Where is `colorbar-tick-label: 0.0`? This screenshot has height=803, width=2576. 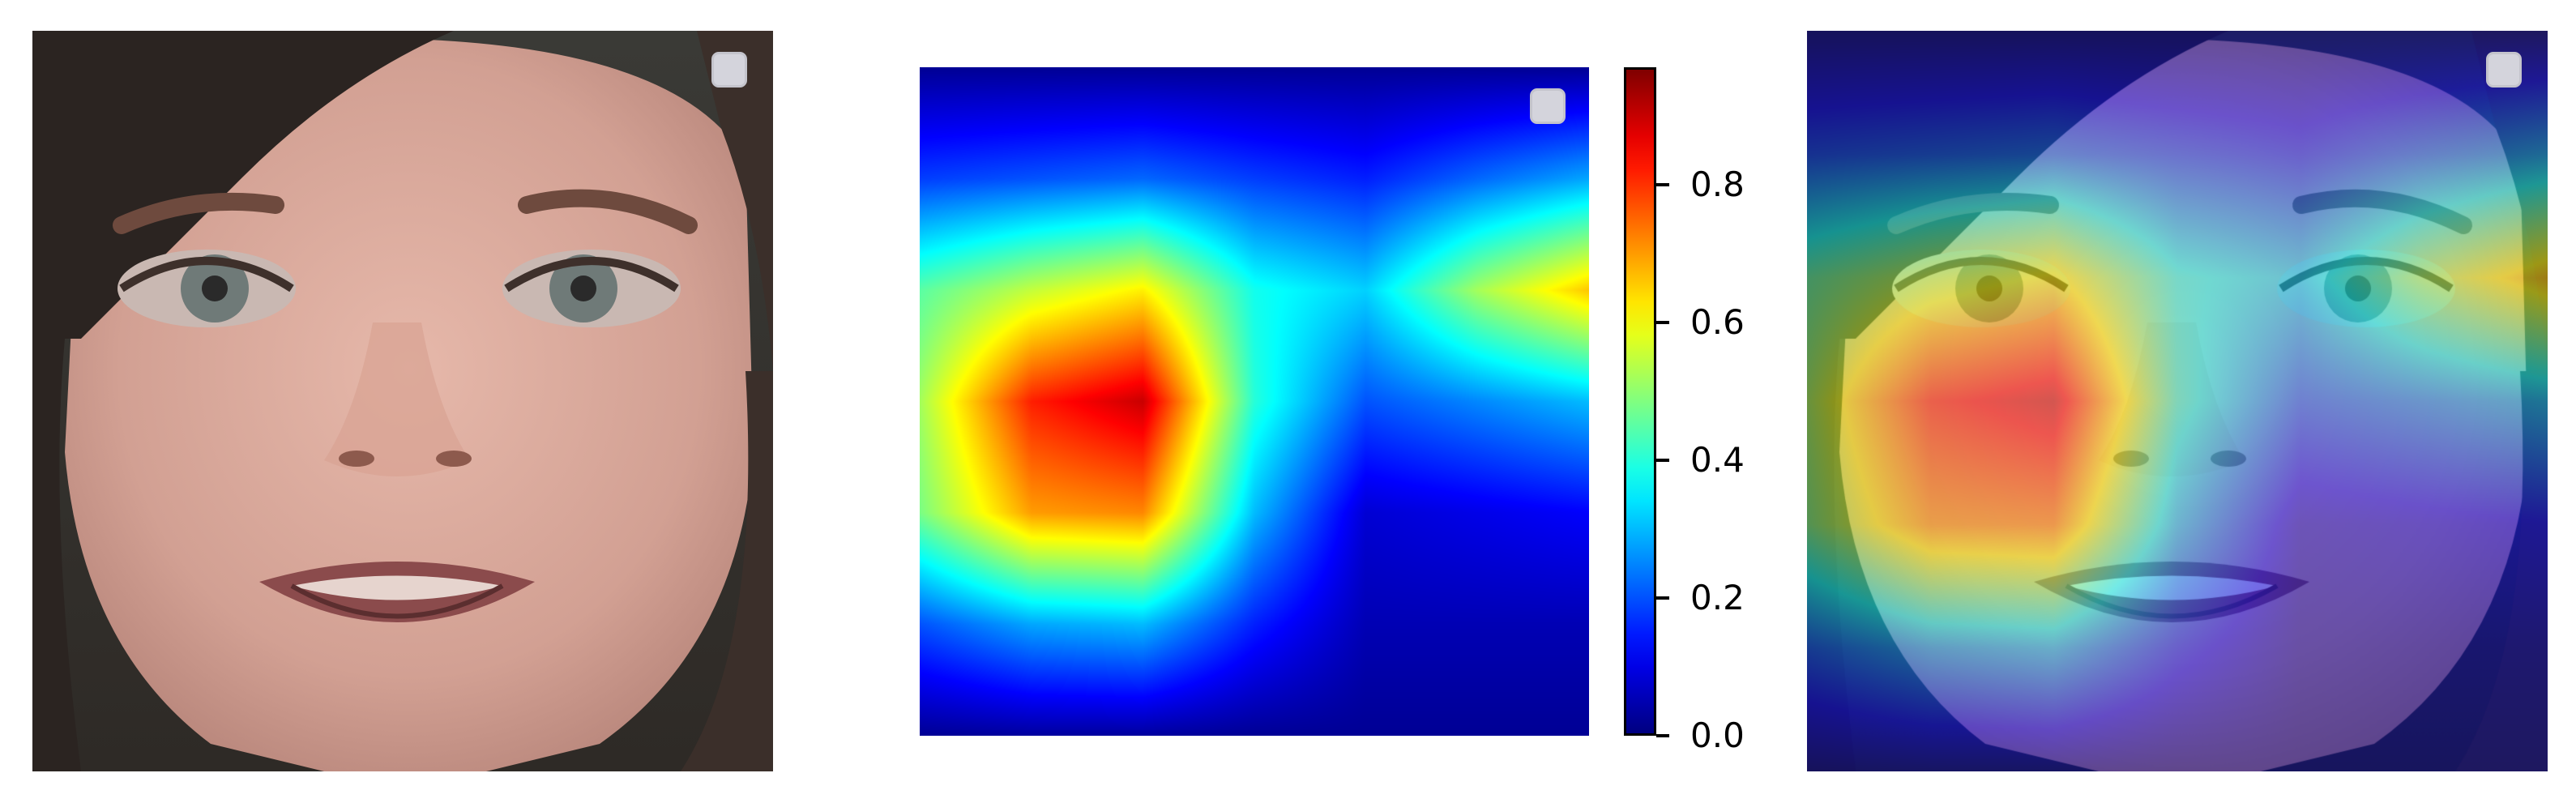
colorbar-tick-label: 0.0 is located at coordinates (1717, 735).